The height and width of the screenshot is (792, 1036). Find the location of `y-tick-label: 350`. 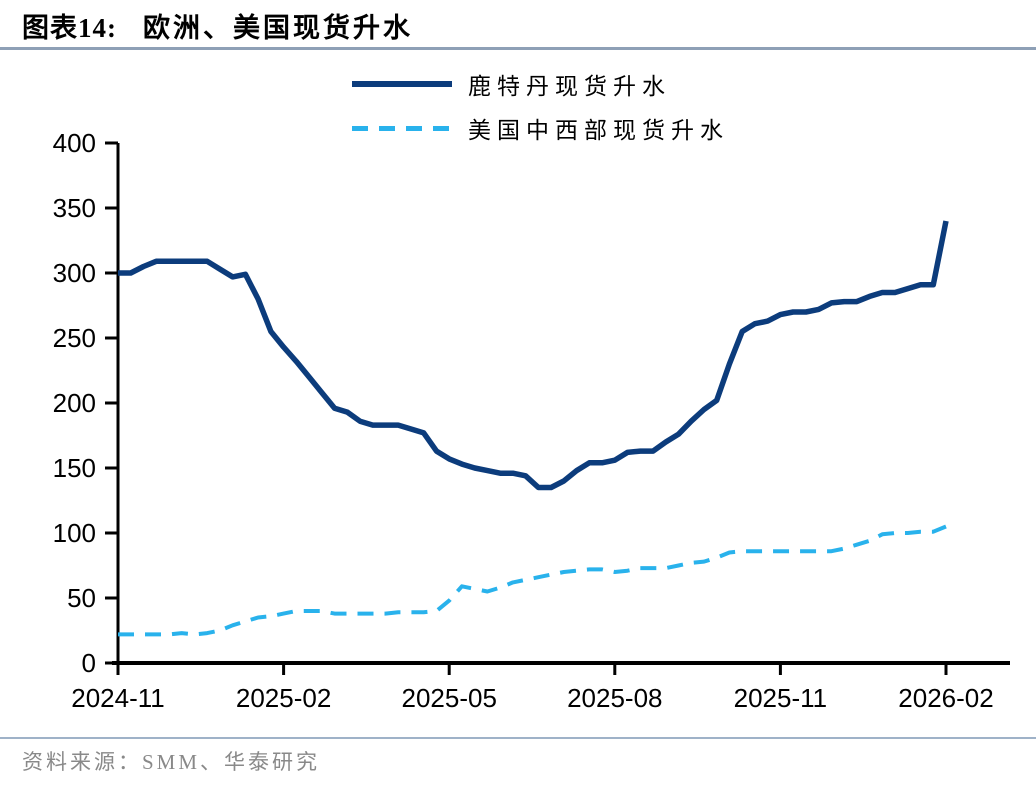

y-tick-label: 350 is located at coordinates (74, 208).